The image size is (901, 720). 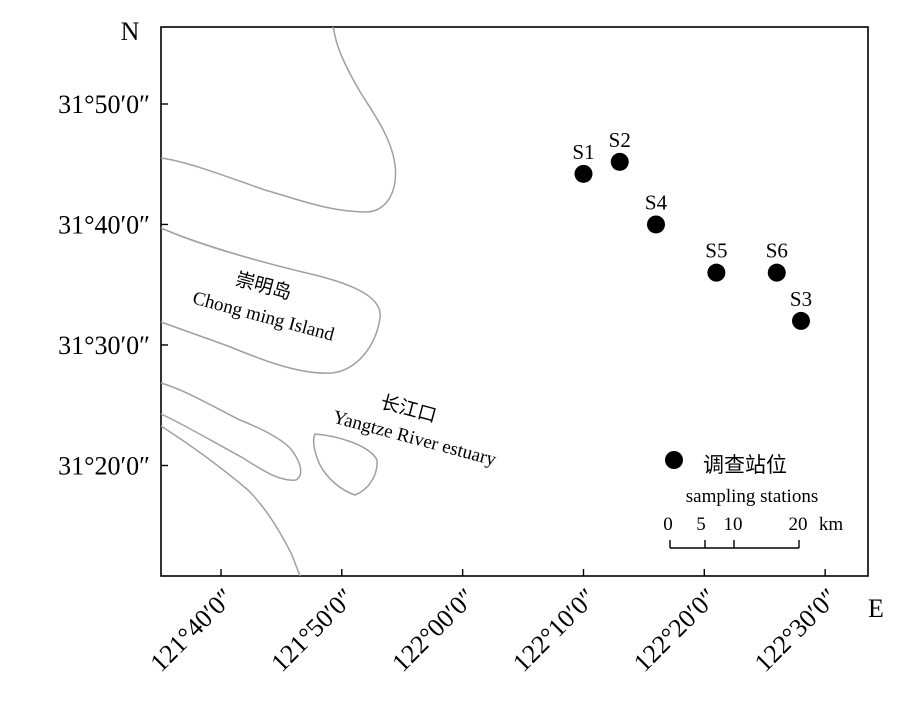 What do you see at coordinates (433, 630) in the screenshot?
I see `lon-label-2: 122°00′0″` at bounding box center [433, 630].